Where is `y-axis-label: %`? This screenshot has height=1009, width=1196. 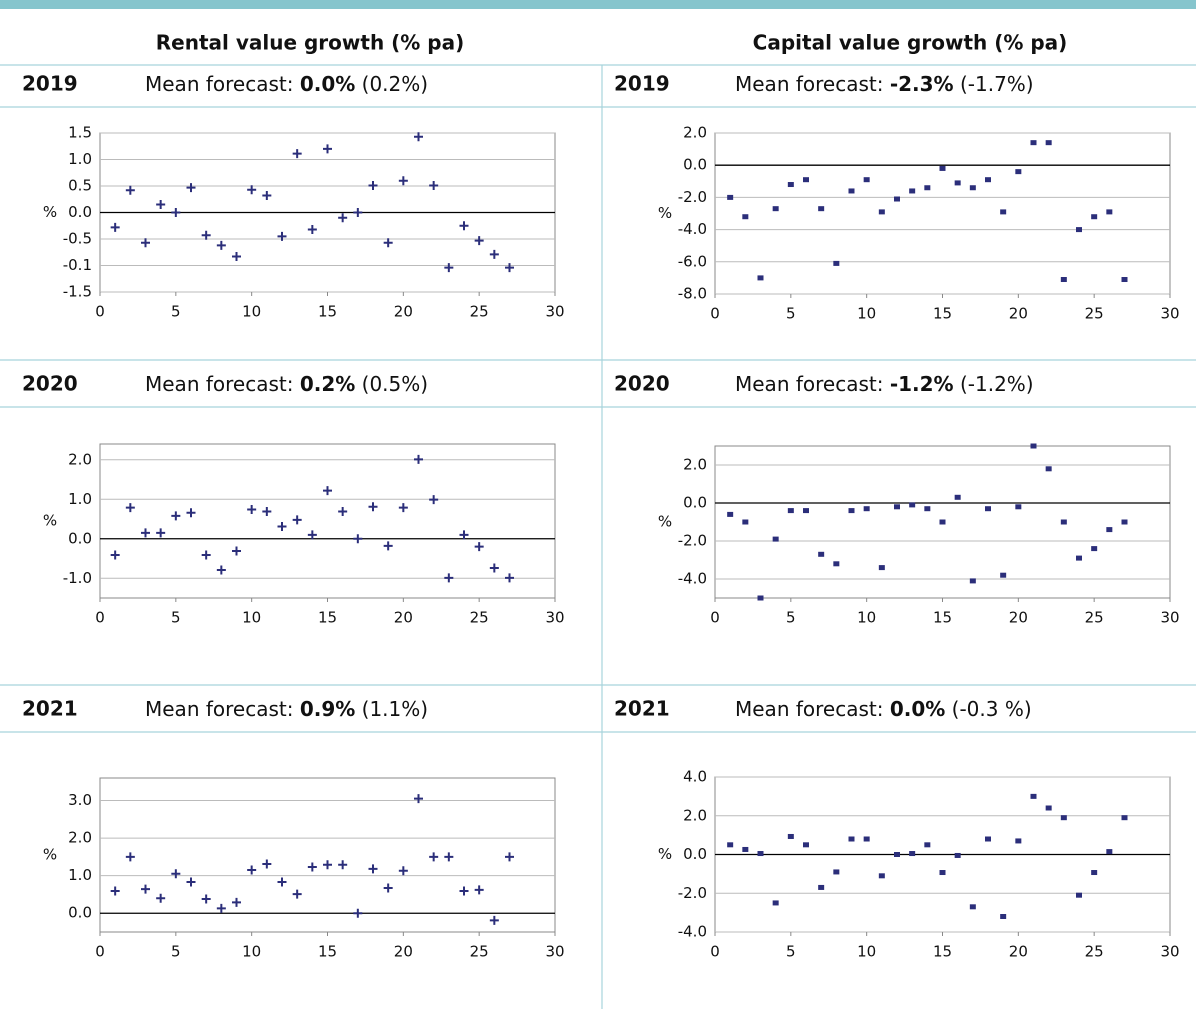 y-axis-label: % is located at coordinates (665, 522).